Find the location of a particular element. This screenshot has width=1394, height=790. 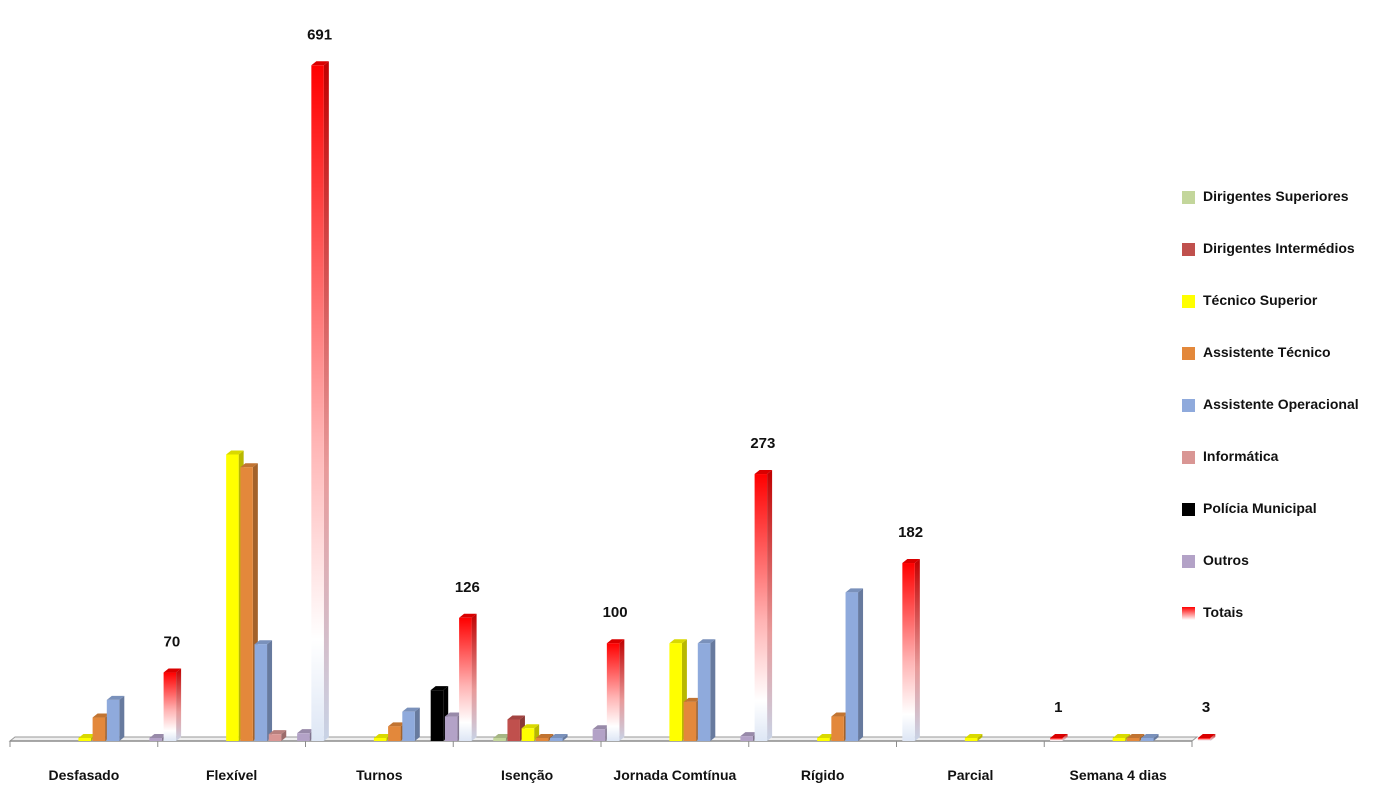

bar-totais-jornada-comtinua is located at coordinates (763, 605).